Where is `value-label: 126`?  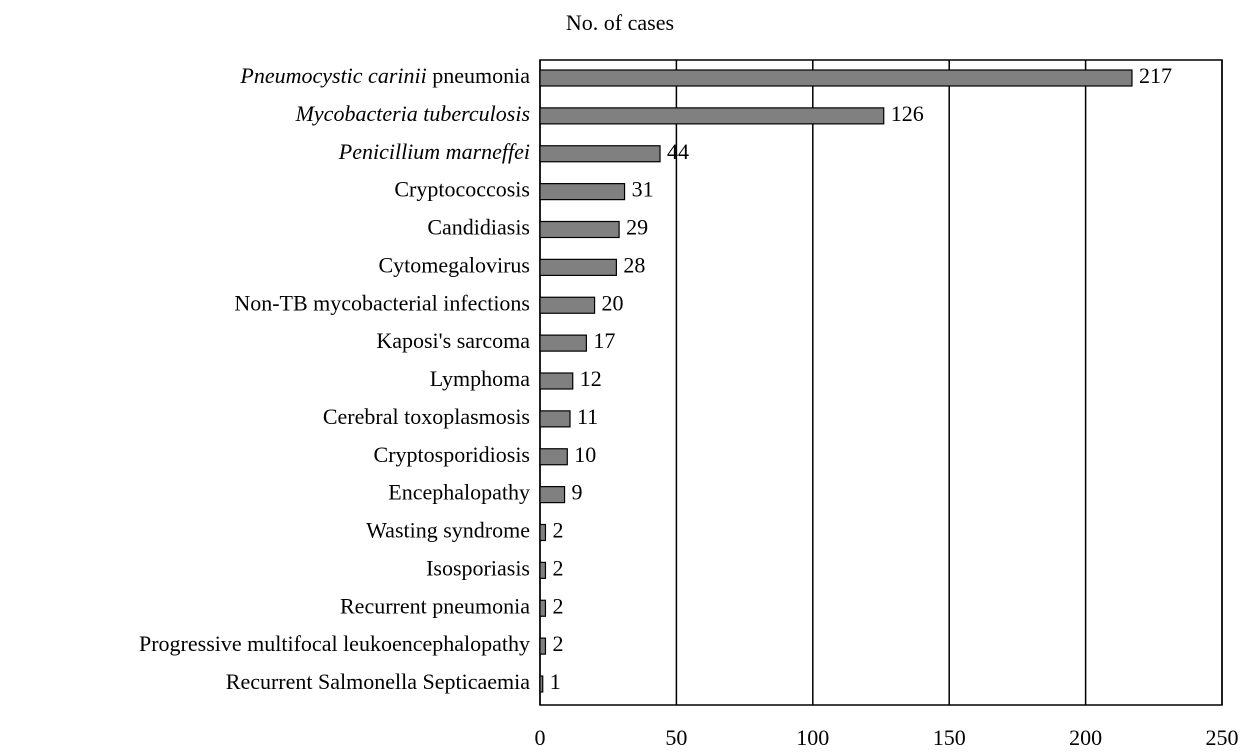
value-label: 126 is located at coordinates (907, 113).